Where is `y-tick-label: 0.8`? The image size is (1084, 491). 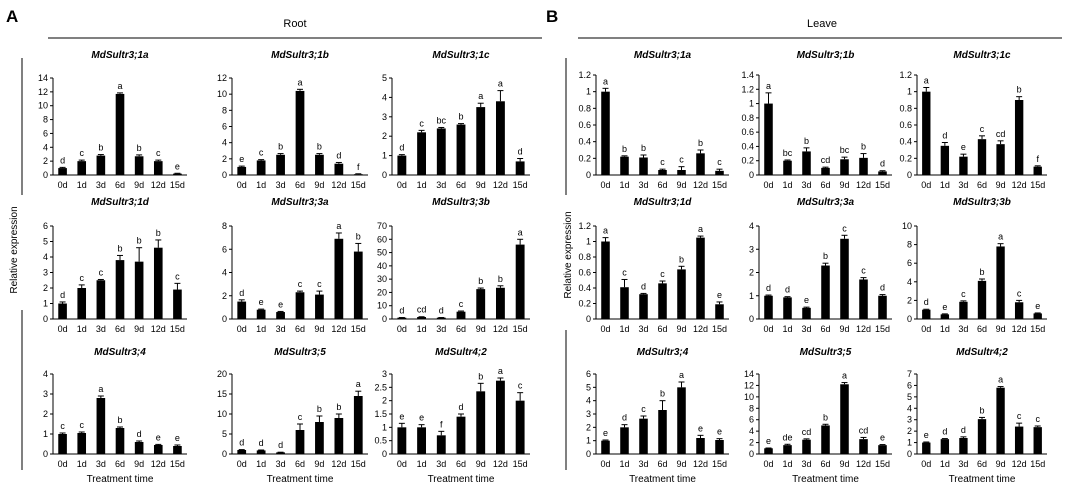
y-tick-label: 0.8 is located at coordinates (747, 118).